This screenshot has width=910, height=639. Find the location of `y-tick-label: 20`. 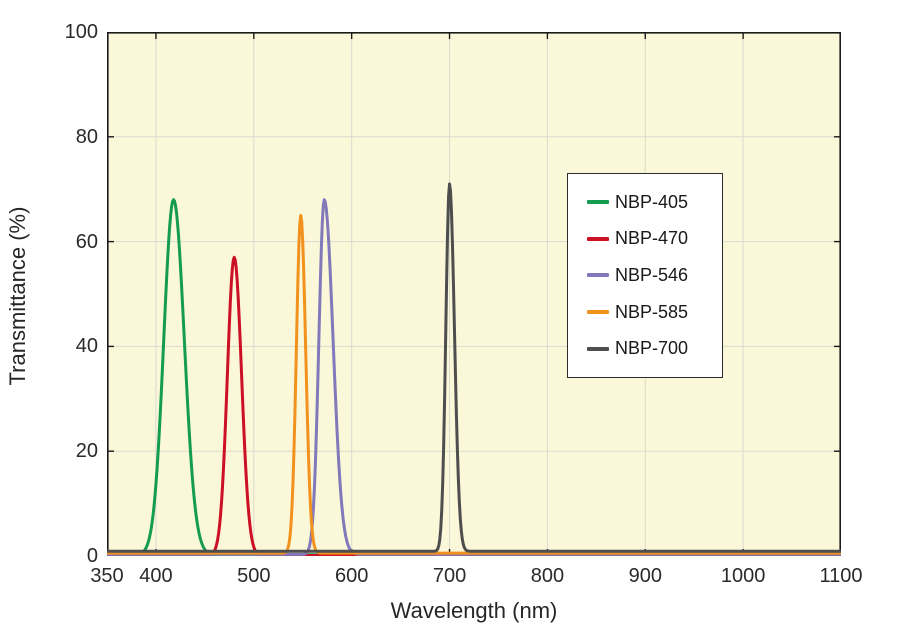

y-tick-label: 20 is located at coordinates (86, 451).